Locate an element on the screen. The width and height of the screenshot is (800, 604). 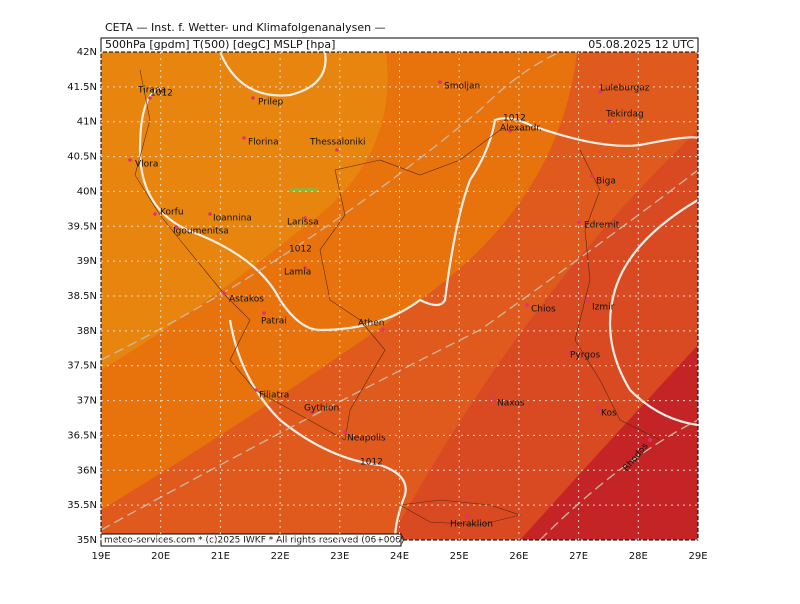
city-label: Patrai is located at coordinates (274, 322).